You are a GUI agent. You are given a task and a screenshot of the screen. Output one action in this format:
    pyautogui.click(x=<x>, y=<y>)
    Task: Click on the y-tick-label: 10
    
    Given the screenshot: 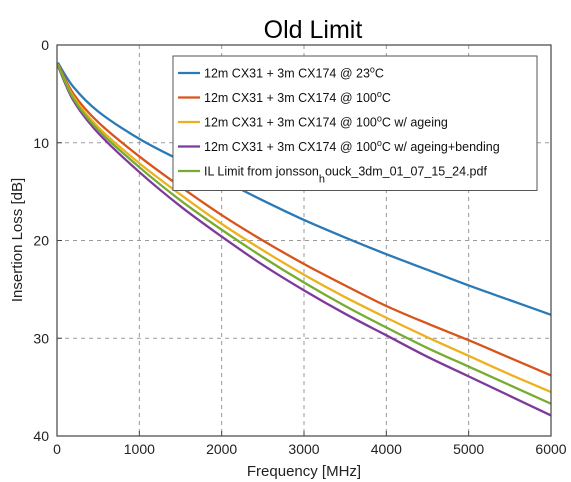 What is the action you would take?
    pyautogui.click(x=41, y=143)
    